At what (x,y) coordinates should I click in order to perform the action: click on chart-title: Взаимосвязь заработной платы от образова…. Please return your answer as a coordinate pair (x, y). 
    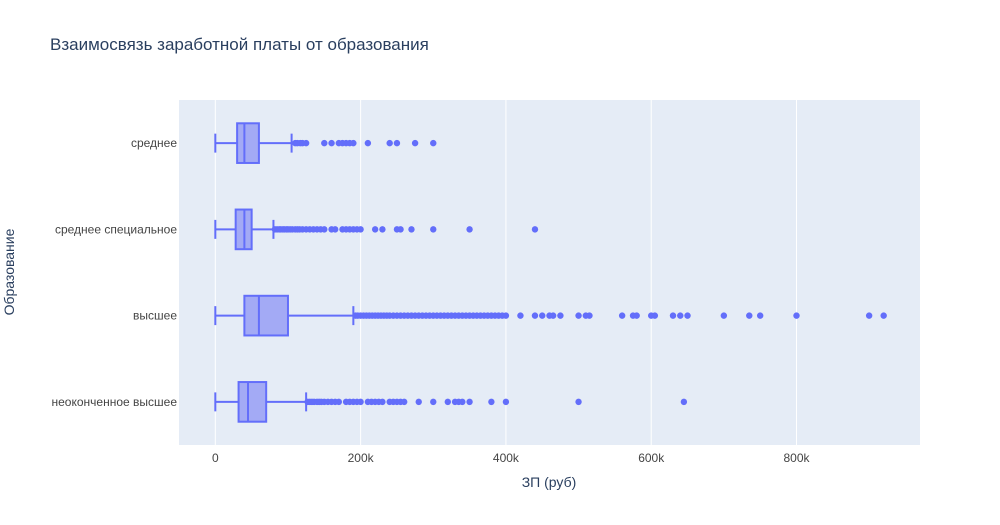
    Looking at the image, I should click on (239, 44).